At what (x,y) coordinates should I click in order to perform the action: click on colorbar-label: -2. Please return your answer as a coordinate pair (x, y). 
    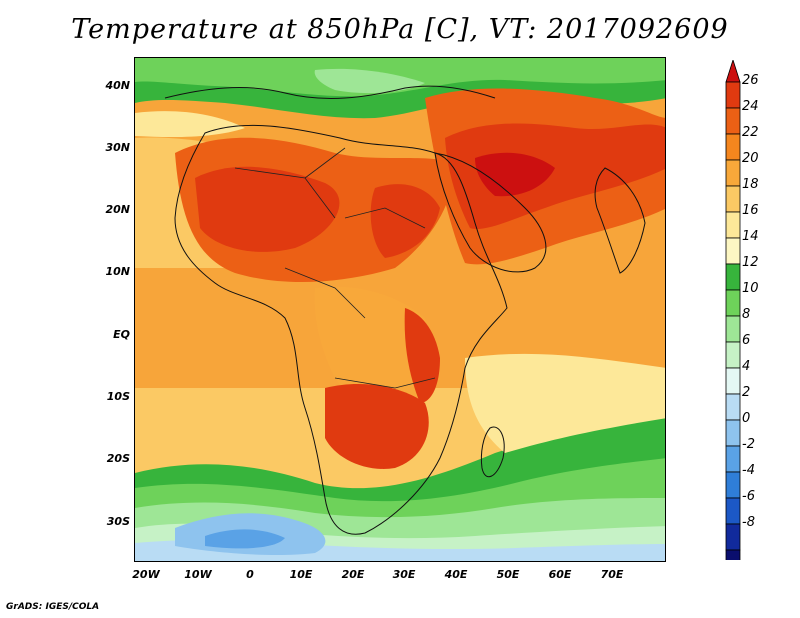
    Looking at the image, I should click on (748, 444).